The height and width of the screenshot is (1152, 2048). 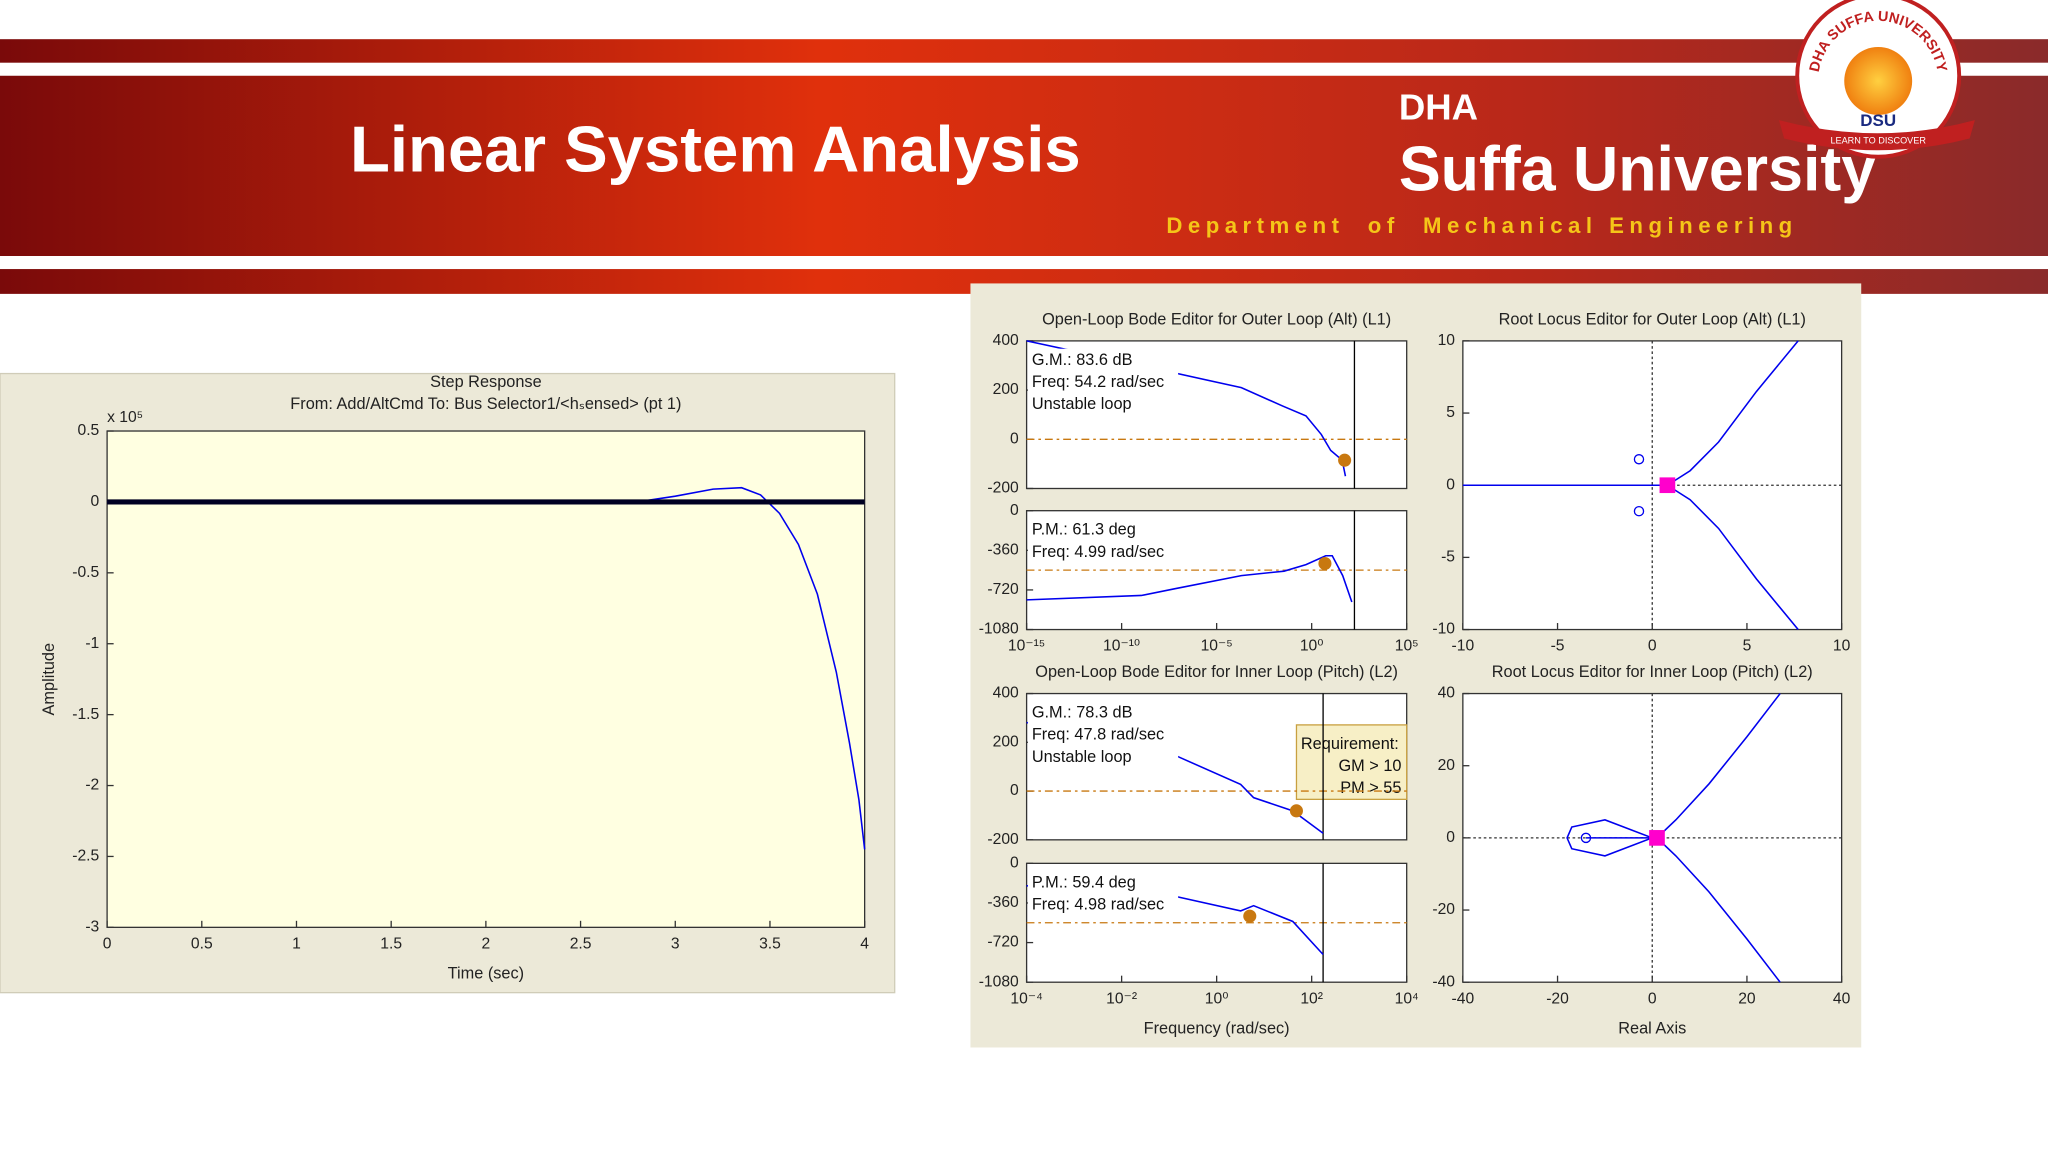 What do you see at coordinates (1443, 909) in the screenshot?
I see `y-tick-label: -20` at bounding box center [1443, 909].